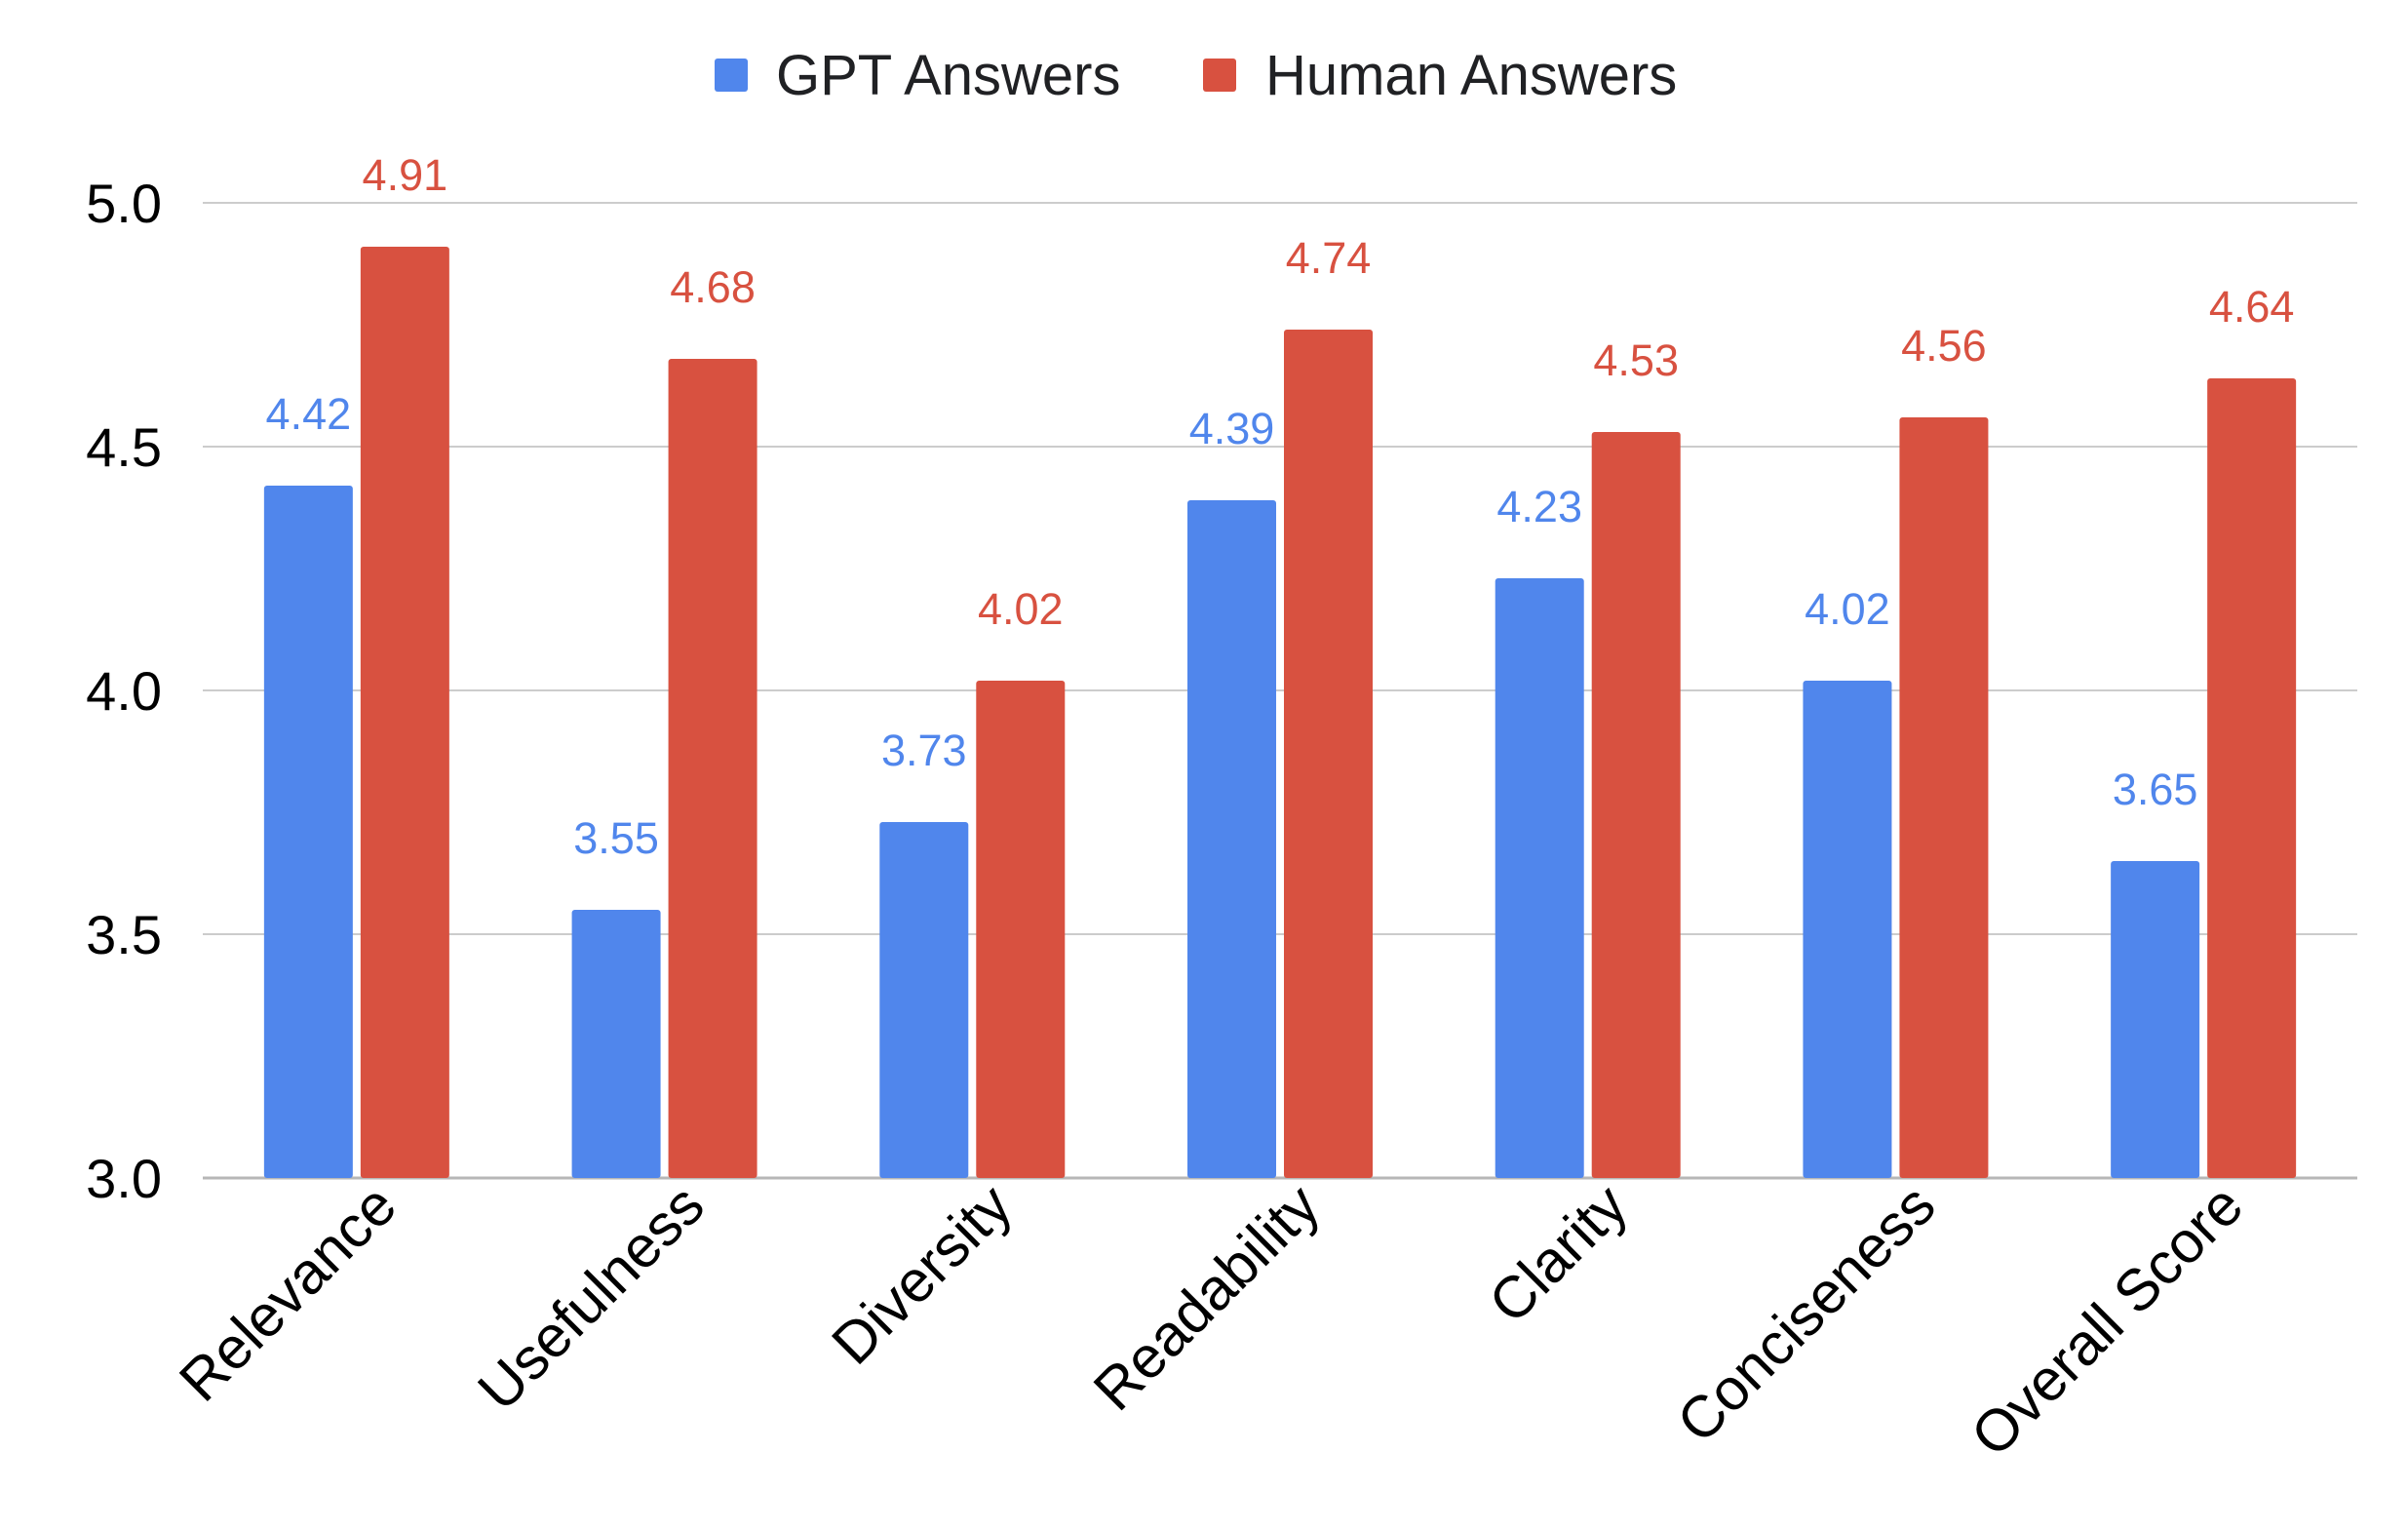 This screenshot has width=2408, height=1531. I want to click on data-label-human-answers-conciseness: 4.56, so click(1944, 346).